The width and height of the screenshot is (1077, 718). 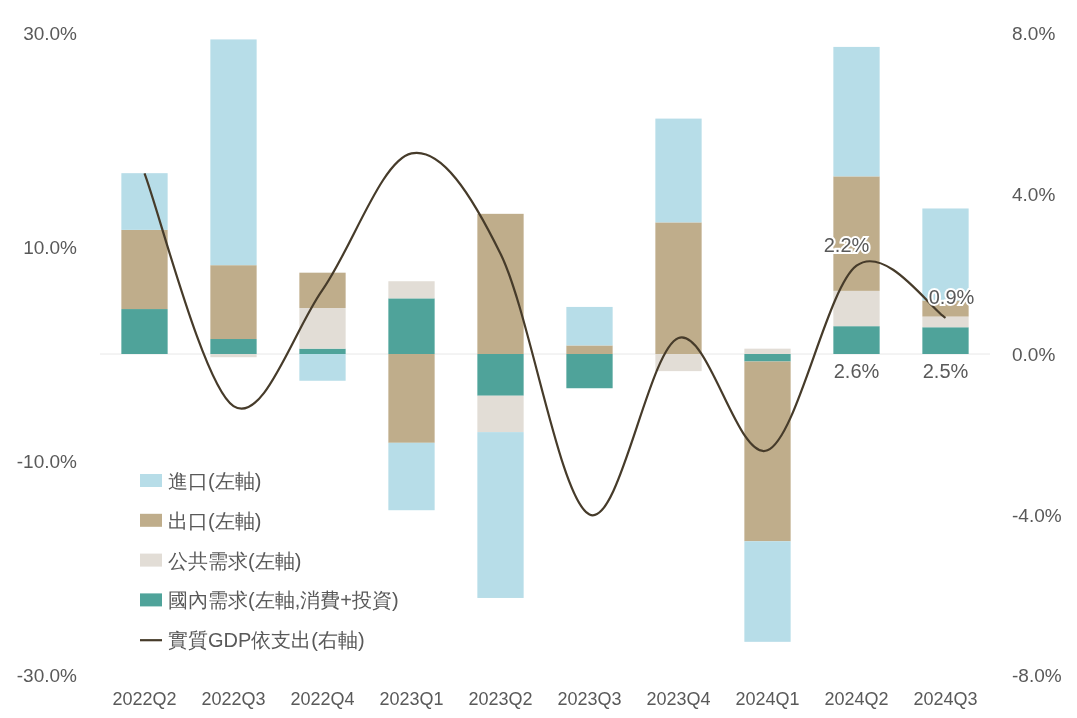 What do you see at coordinates (215, 481) in the screenshot?
I see `legend-label: 進口(左軸)` at bounding box center [215, 481].